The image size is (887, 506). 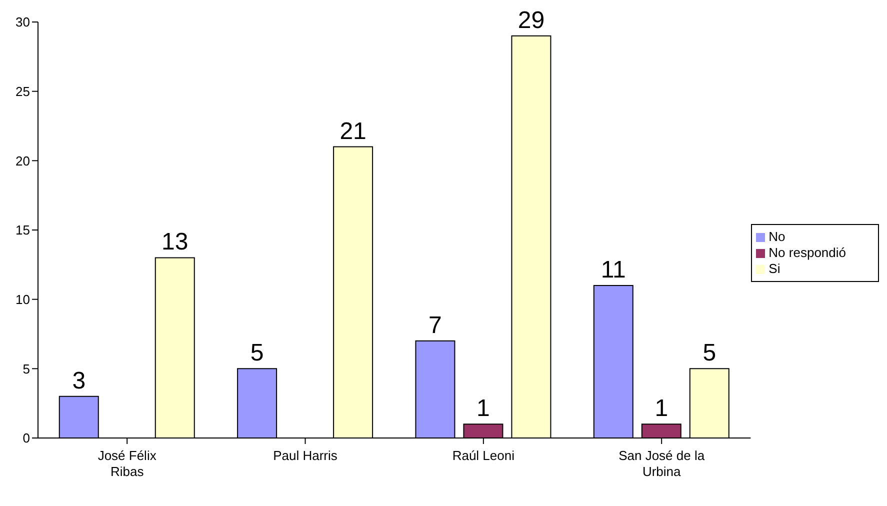 What do you see at coordinates (435, 325) in the screenshot?
I see `data-label: 7` at bounding box center [435, 325].